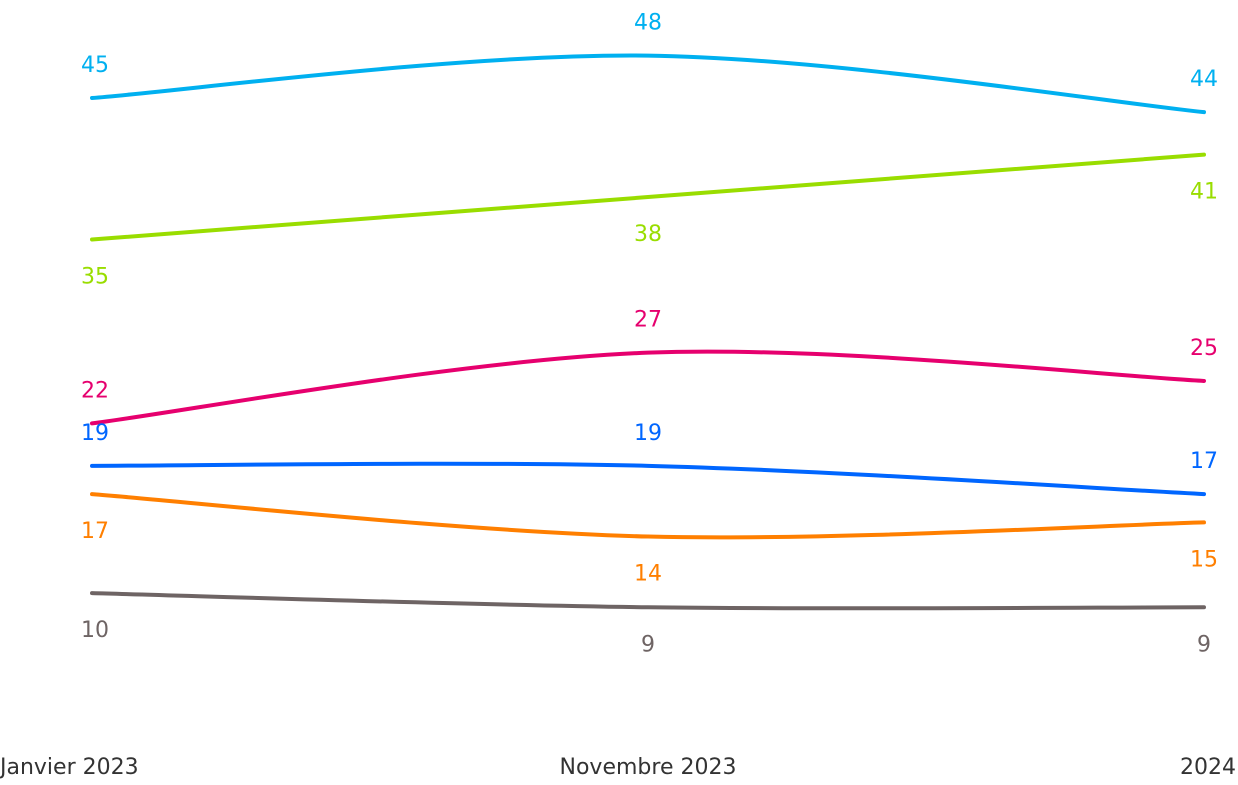 The image size is (1238, 785). What do you see at coordinates (648, 320) in the screenshot?
I see `data-label: 27` at bounding box center [648, 320].